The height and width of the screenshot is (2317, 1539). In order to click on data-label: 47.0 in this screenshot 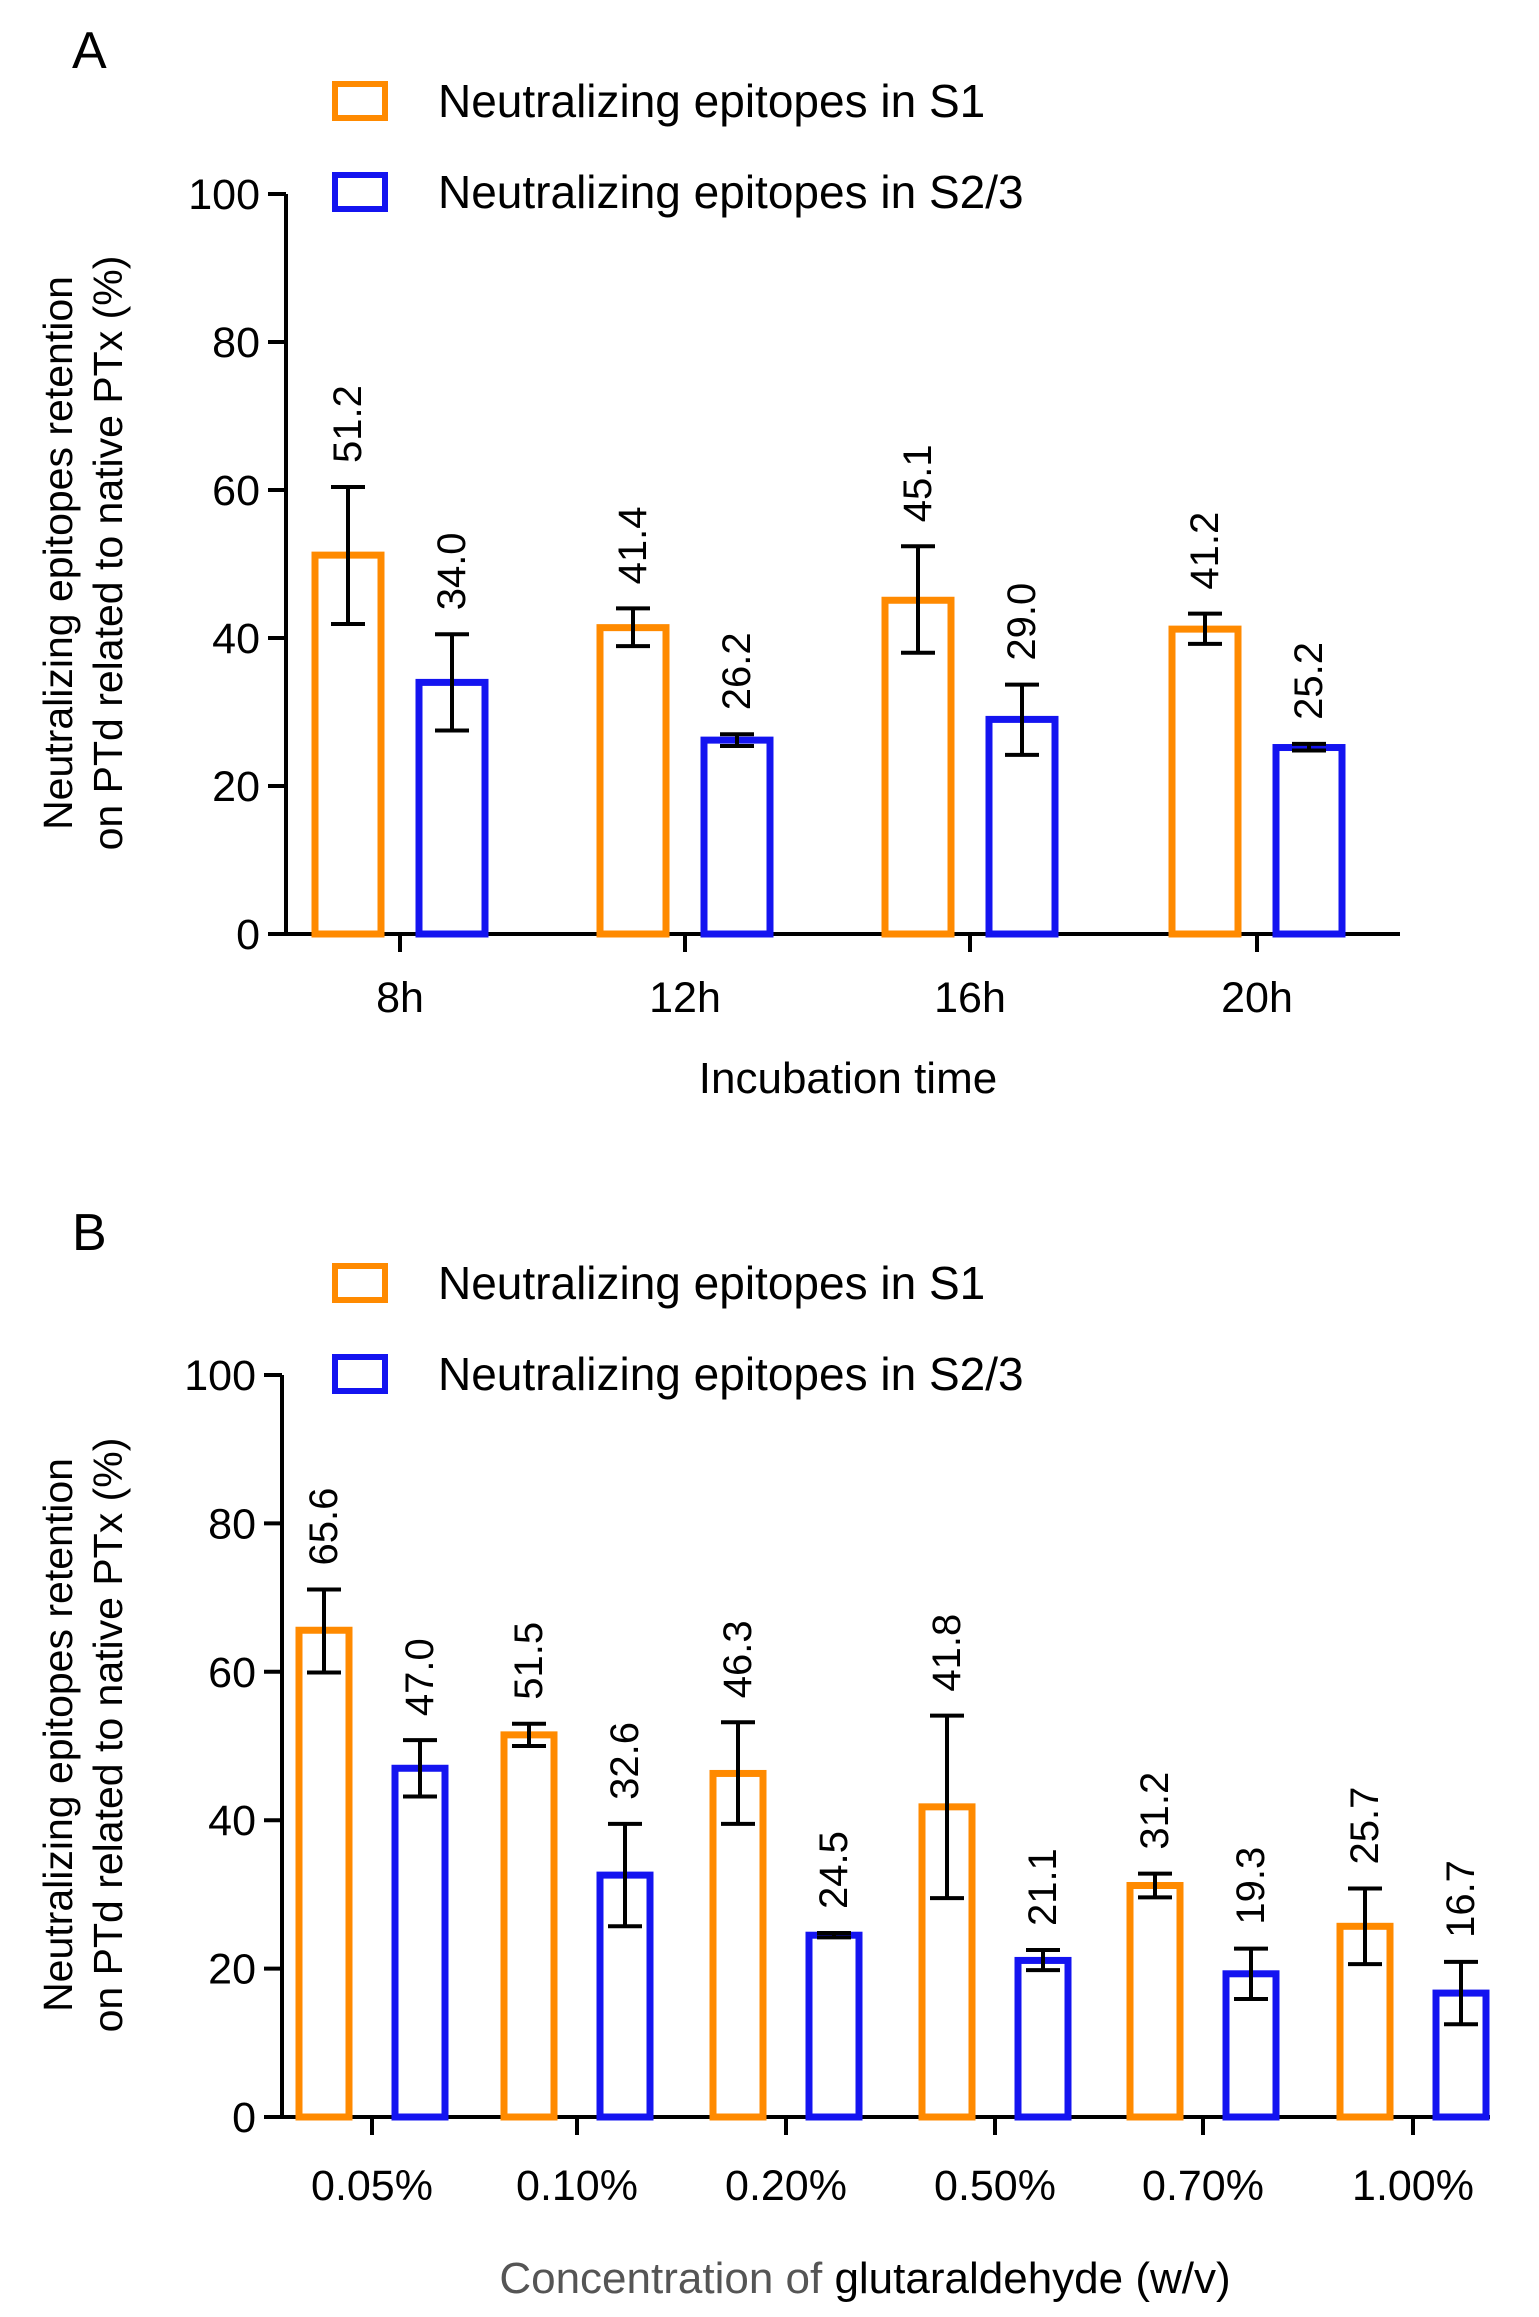, I will do `click(420, 1677)`.